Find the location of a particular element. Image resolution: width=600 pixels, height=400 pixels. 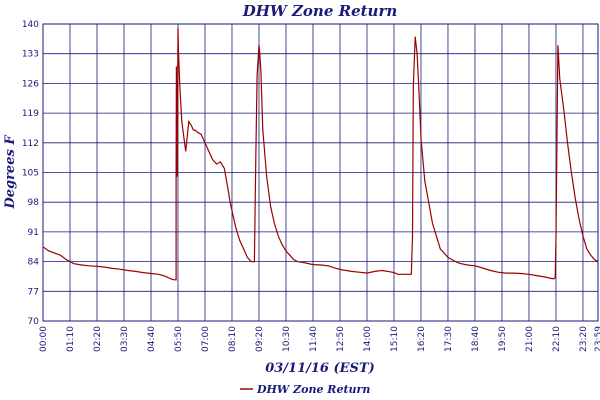

x-tick-label: 14:00 is located at coordinates (368, 339).